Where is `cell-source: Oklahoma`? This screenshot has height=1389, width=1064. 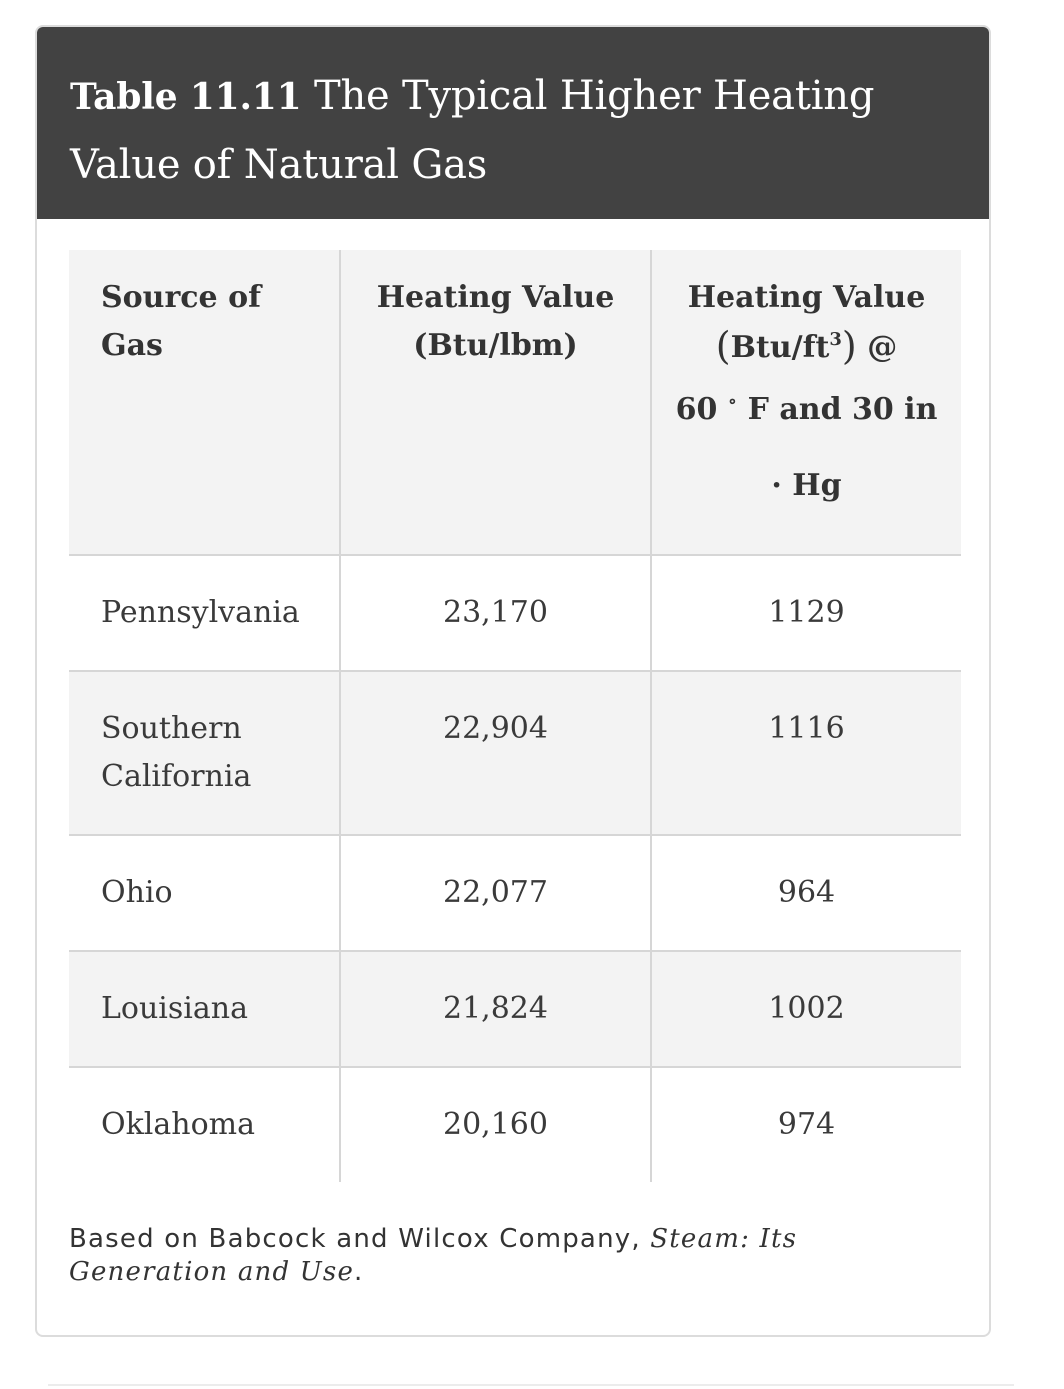
cell-source: Oklahoma is located at coordinates (178, 1124).